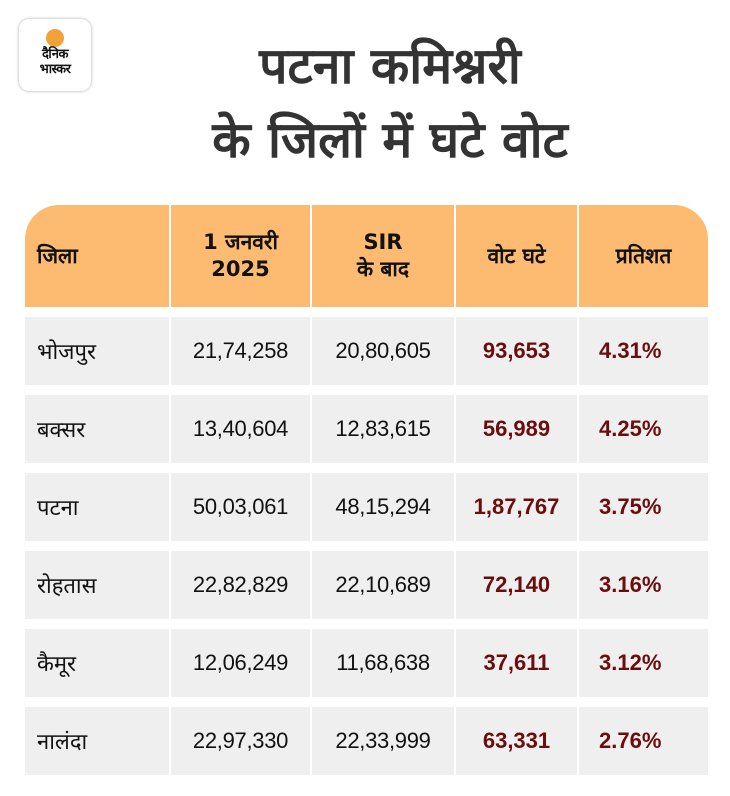 The image size is (730, 796). I want to click on district-name: कैमूर, so click(97, 663).